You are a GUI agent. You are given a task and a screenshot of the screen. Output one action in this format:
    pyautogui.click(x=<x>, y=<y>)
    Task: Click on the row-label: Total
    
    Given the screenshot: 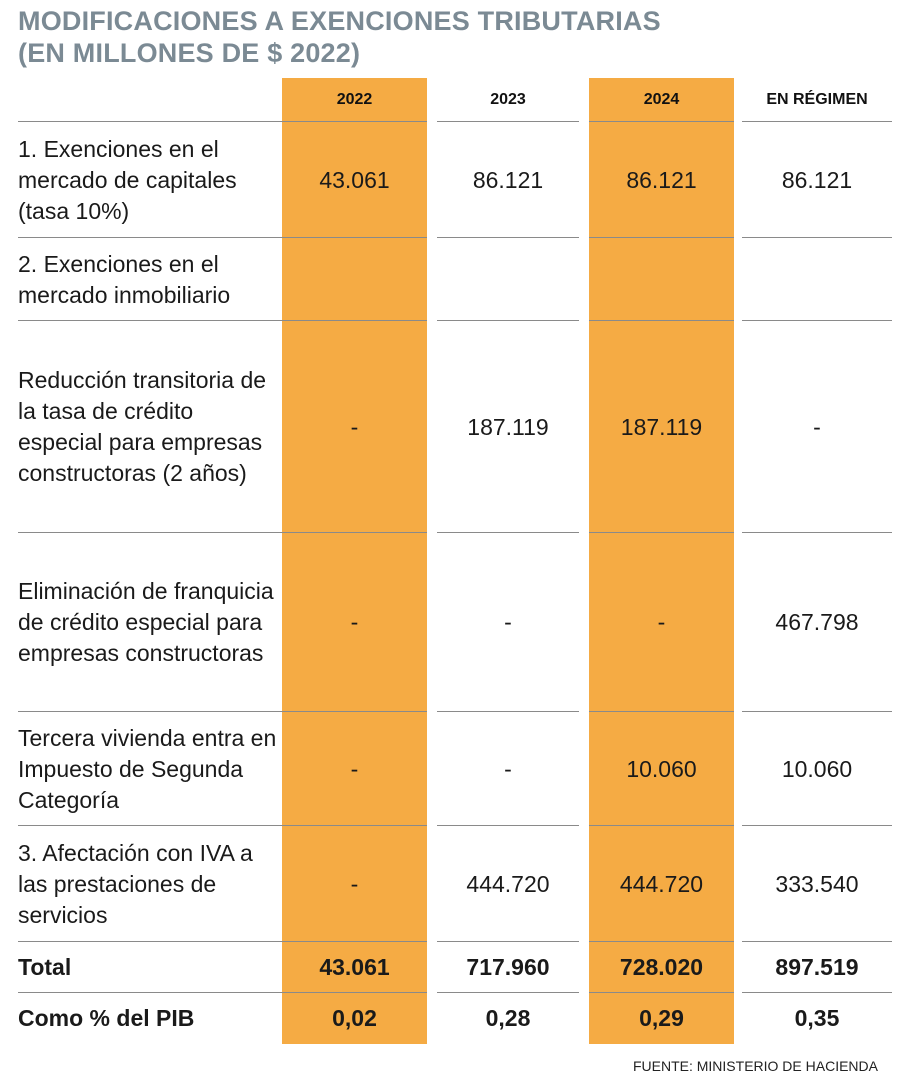 What is the action you would take?
    pyautogui.click(x=45, y=967)
    